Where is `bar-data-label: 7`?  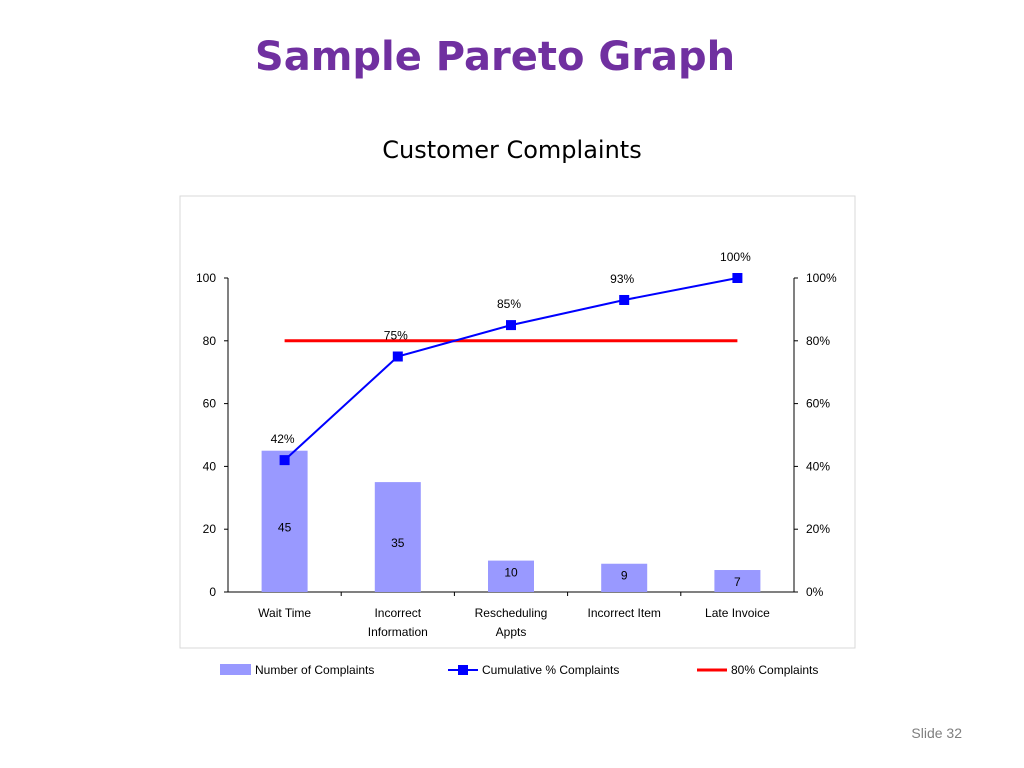
bar-data-label: 7 is located at coordinates (737, 582).